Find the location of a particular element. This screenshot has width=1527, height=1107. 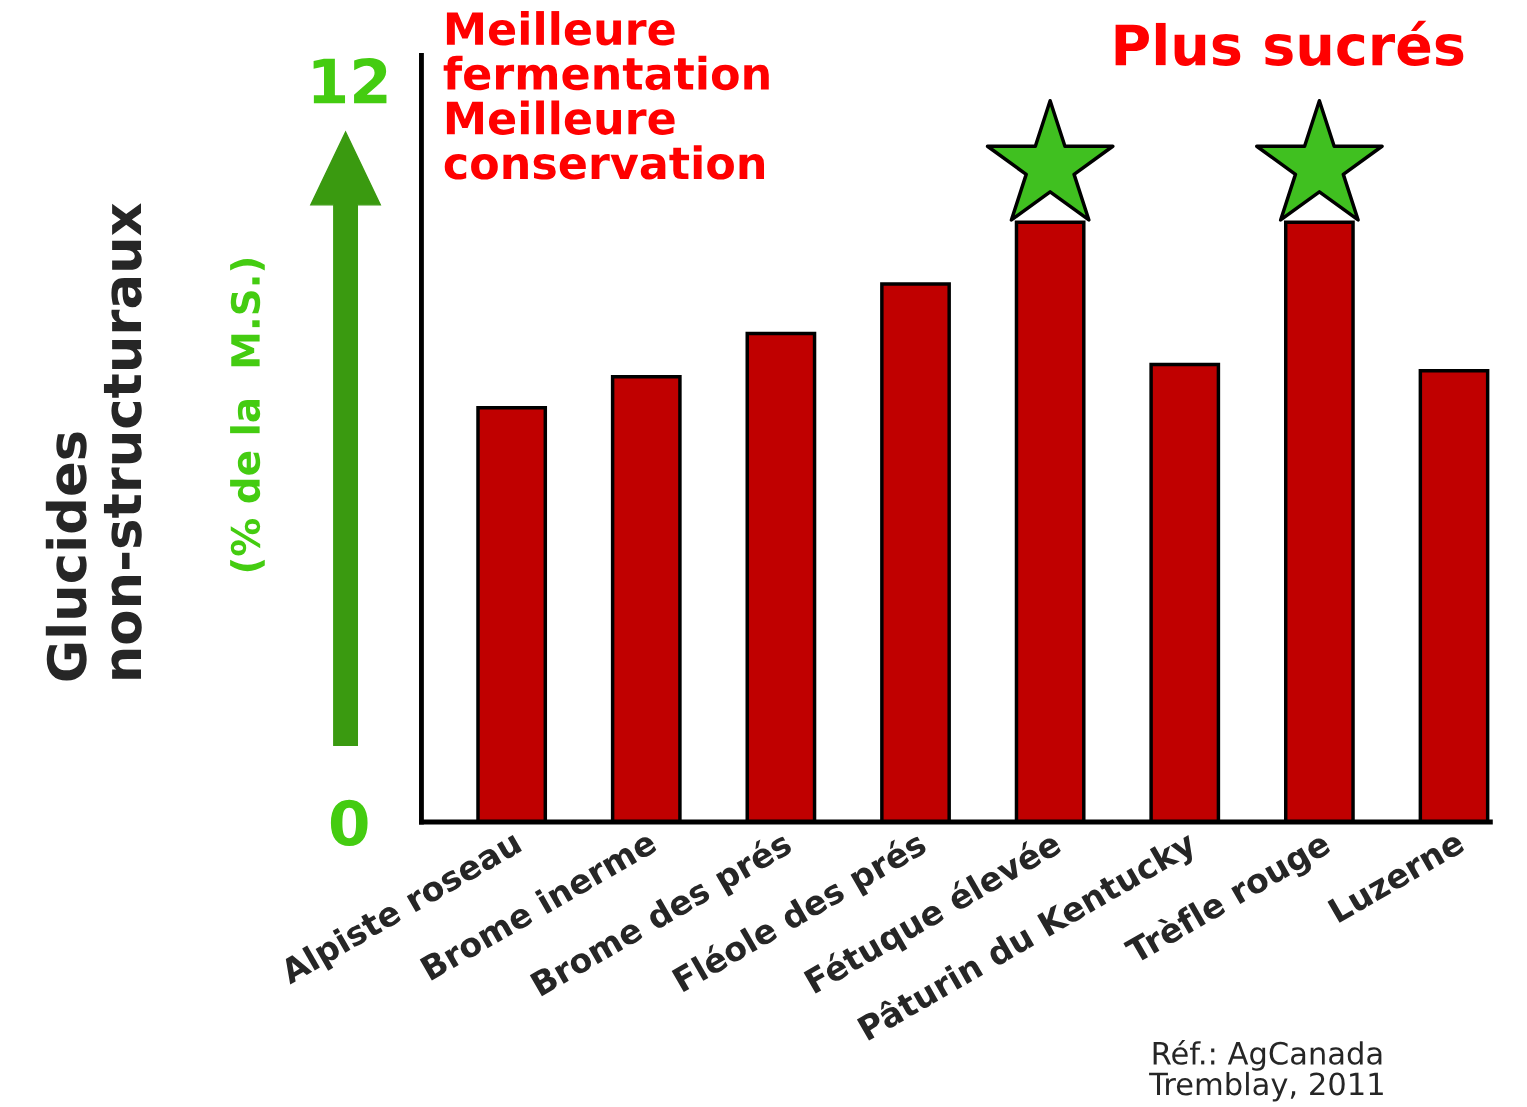

y-tick-label: 12 is located at coordinates (350, 80).